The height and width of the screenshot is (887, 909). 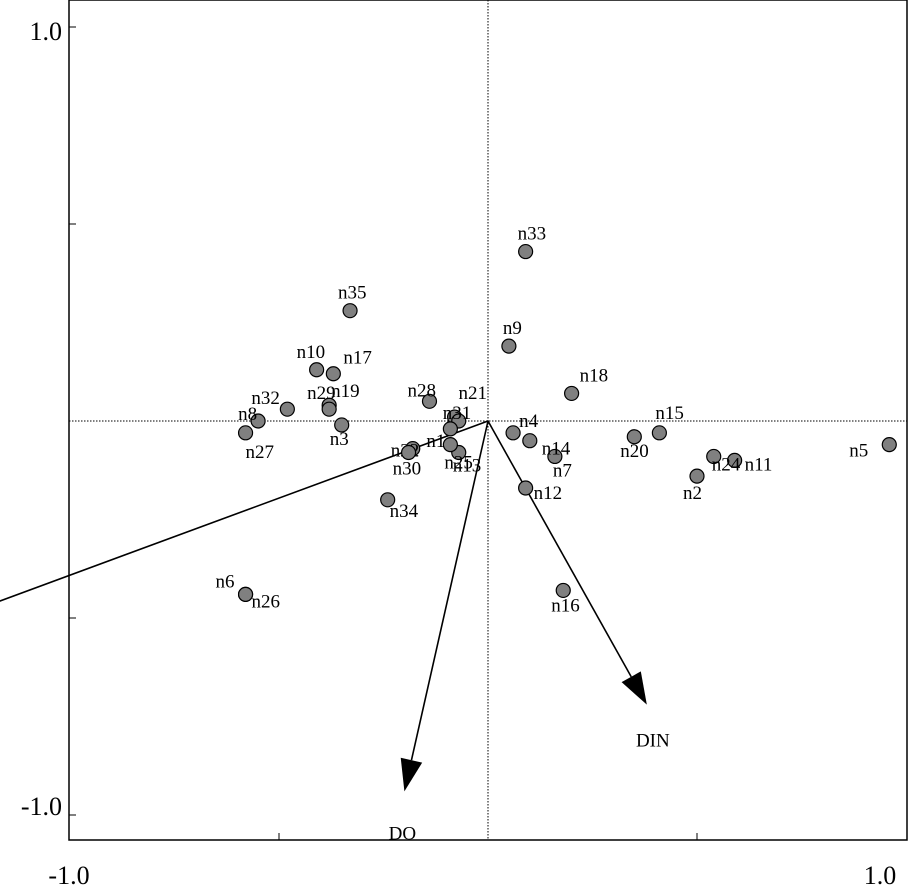 What do you see at coordinates (247, 414) in the screenshot?
I see `point-label-n8: n8` at bounding box center [247, 414].